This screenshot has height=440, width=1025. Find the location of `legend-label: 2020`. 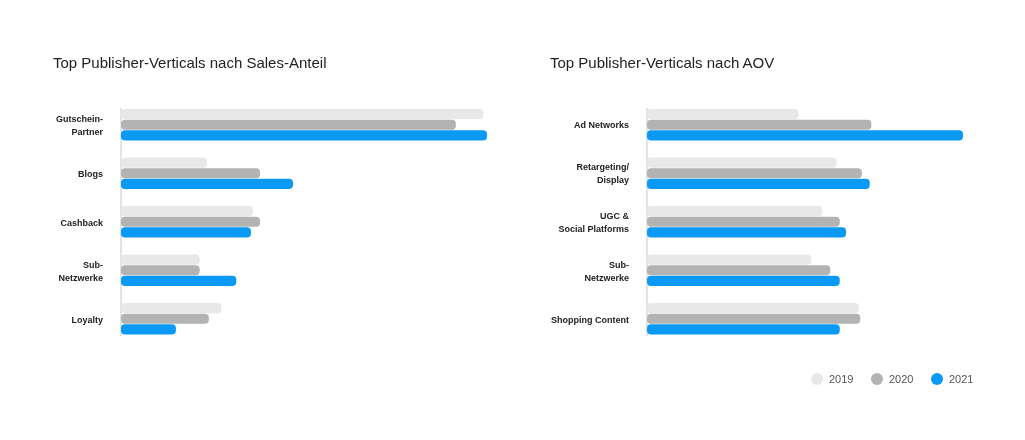

legend-label: 2020 is located at coordinates (901, 379).